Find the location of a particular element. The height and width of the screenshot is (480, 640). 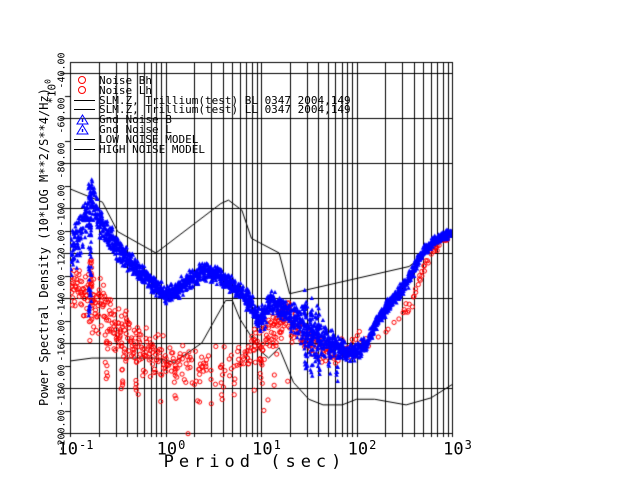

legend-item: LOW NOISE MODEL is located at coordinates (136, 139).